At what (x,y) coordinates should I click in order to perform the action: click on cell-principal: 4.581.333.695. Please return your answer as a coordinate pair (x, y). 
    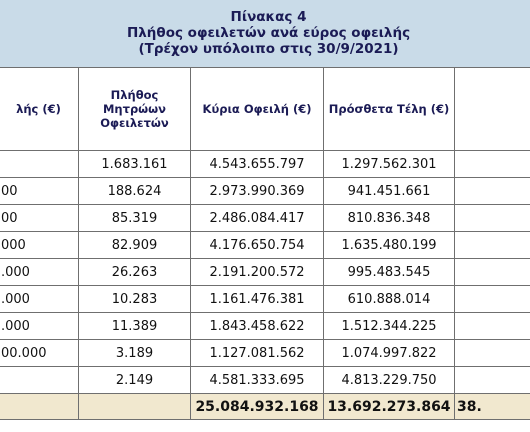
    Looking at the image, I should click on (257, 380).